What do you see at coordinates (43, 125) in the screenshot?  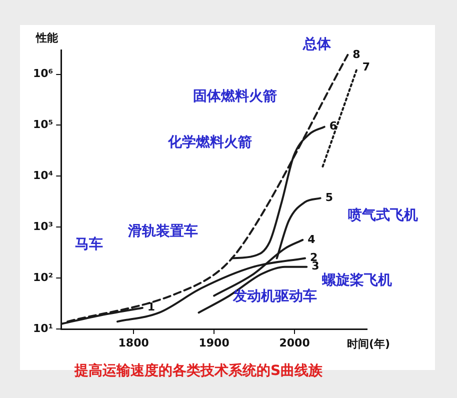 I see `y-tick-label: 10⁵` at bounding box center [43, 125].